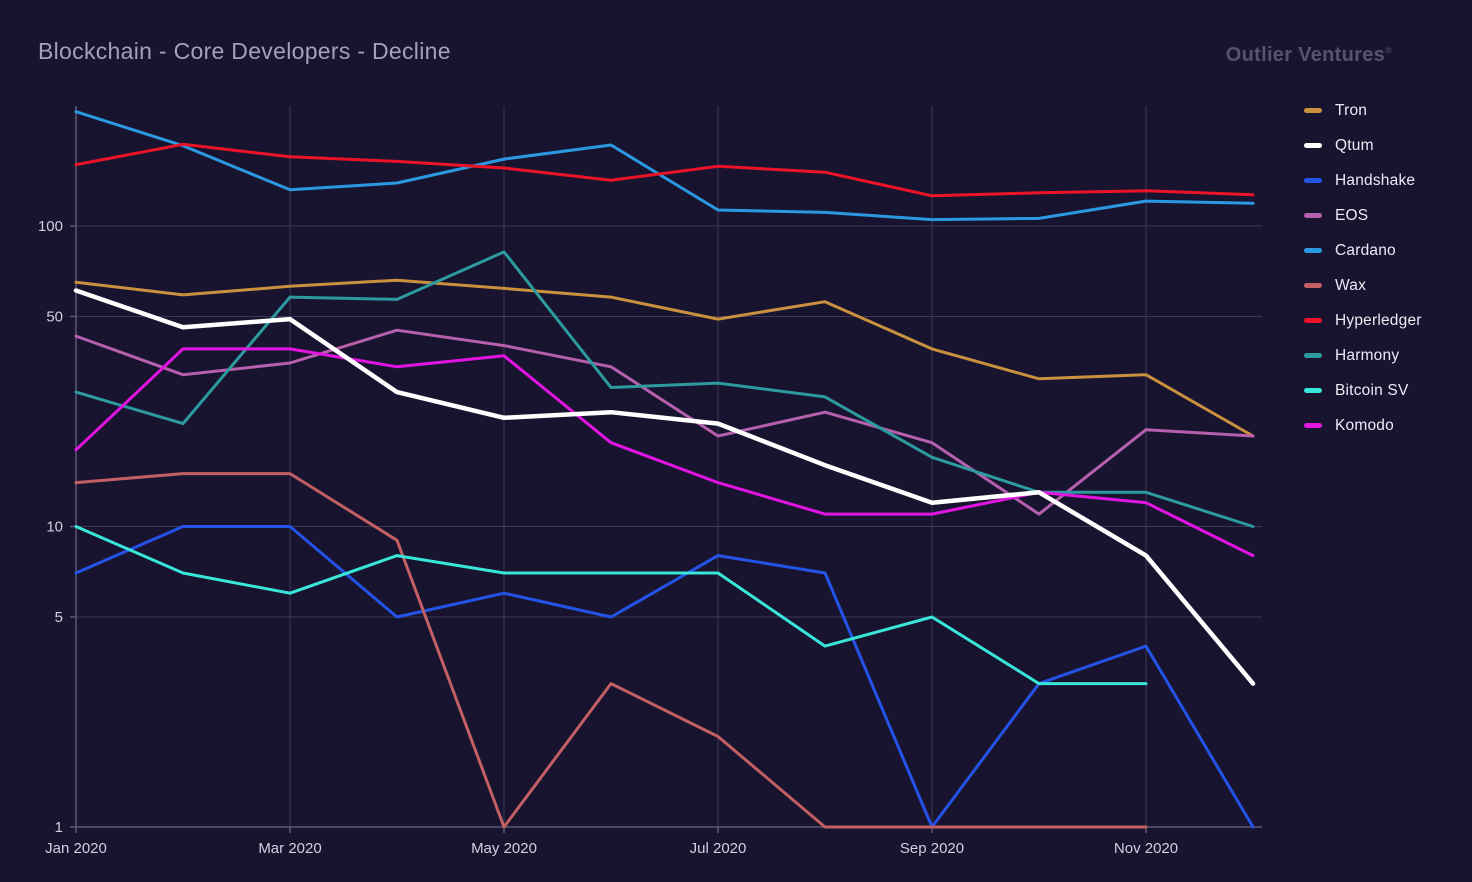  I want to click on legend-swatch-bitcoin-sv, so click(1313, 390).